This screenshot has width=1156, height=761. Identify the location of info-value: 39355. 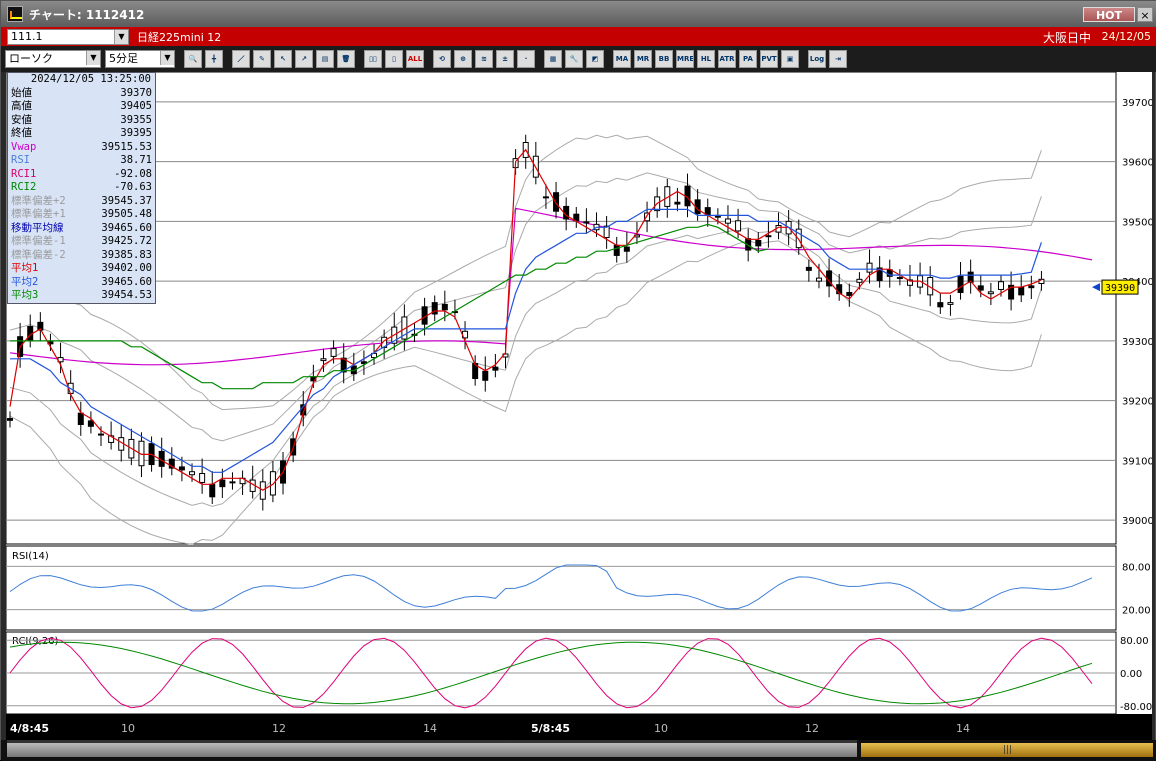
(136, 119).